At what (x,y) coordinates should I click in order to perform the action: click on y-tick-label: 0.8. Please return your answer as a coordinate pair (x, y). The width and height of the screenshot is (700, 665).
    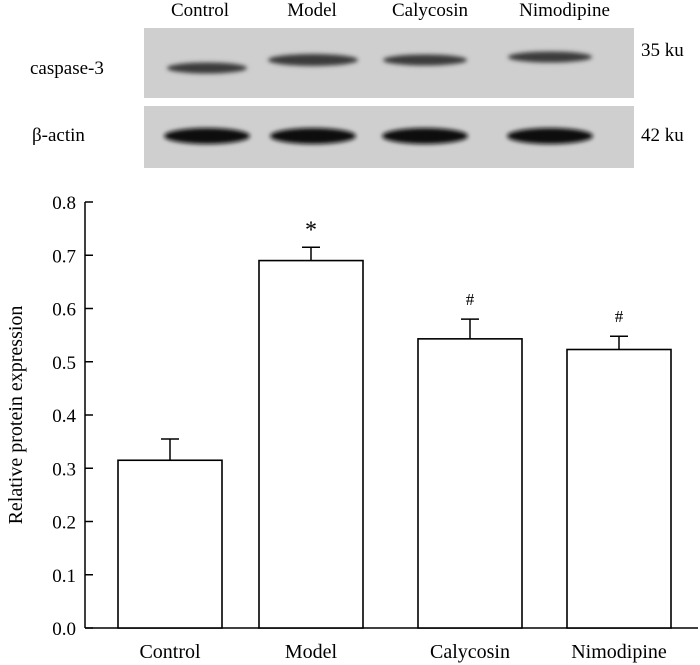
    Looking at the image, I should click on (64, 203).